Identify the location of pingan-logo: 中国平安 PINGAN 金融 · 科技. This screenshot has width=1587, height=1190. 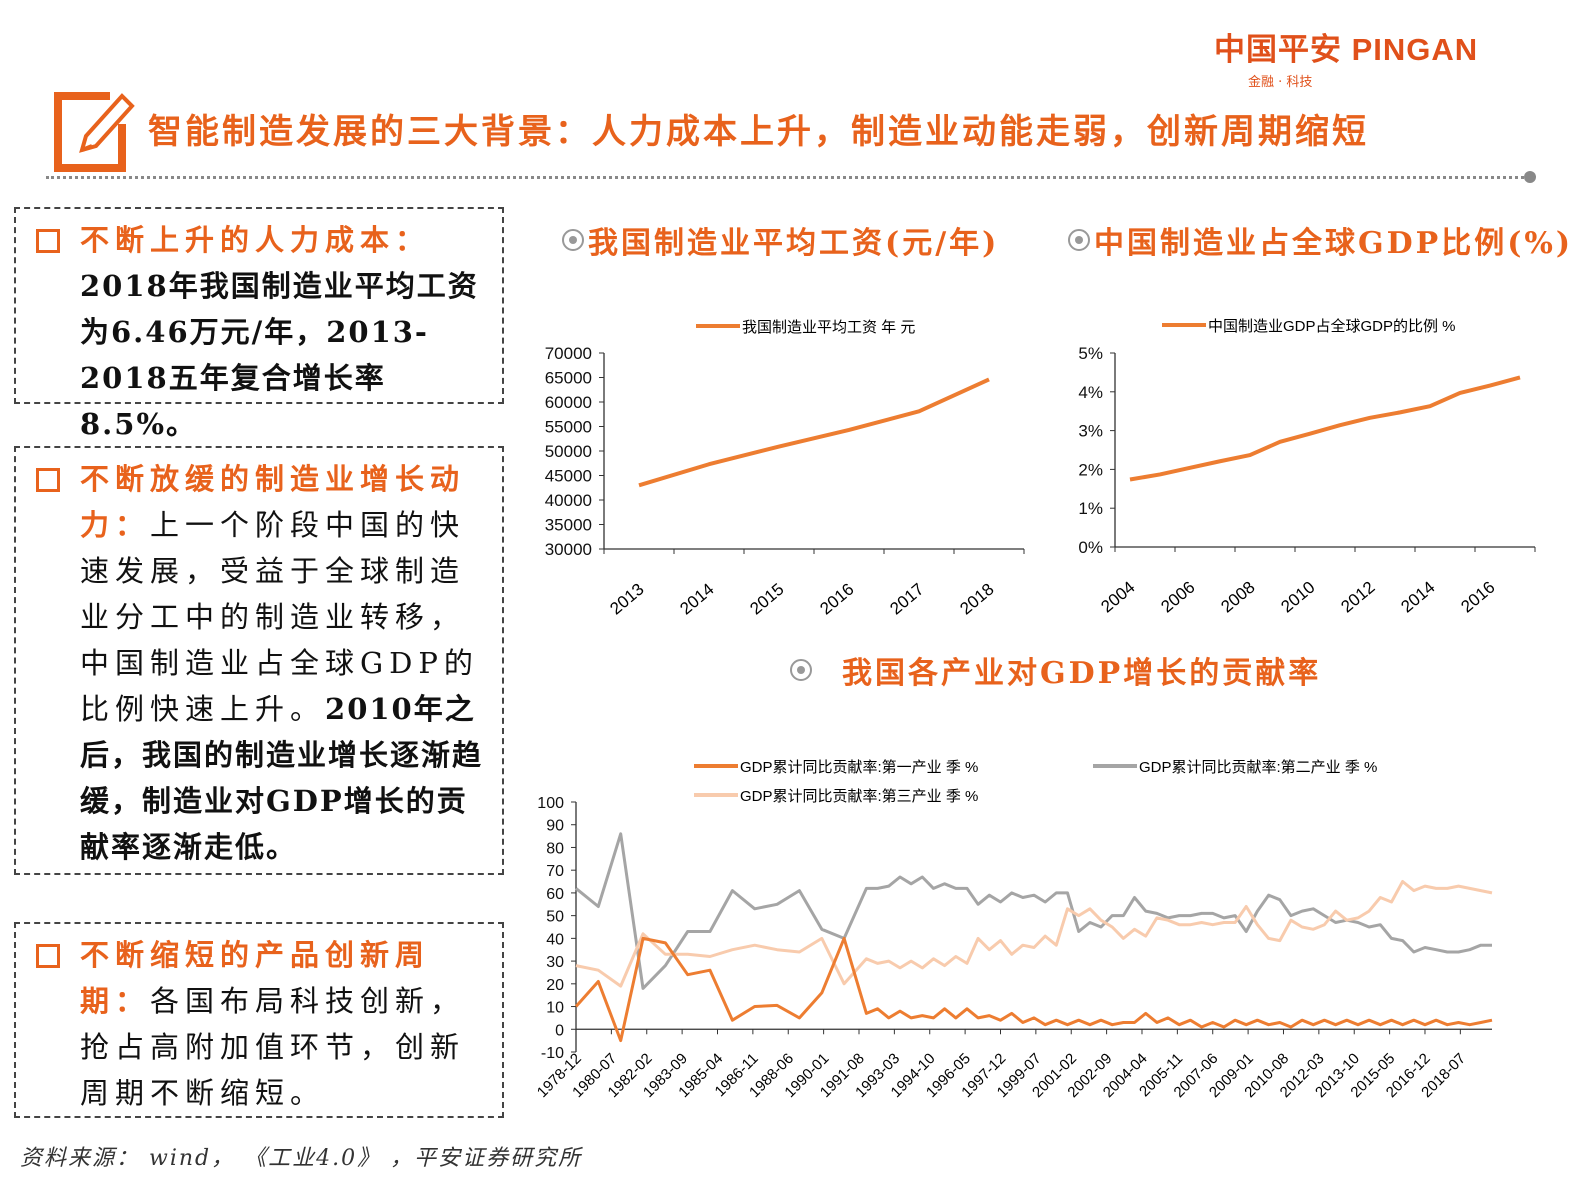
(1374, 57).